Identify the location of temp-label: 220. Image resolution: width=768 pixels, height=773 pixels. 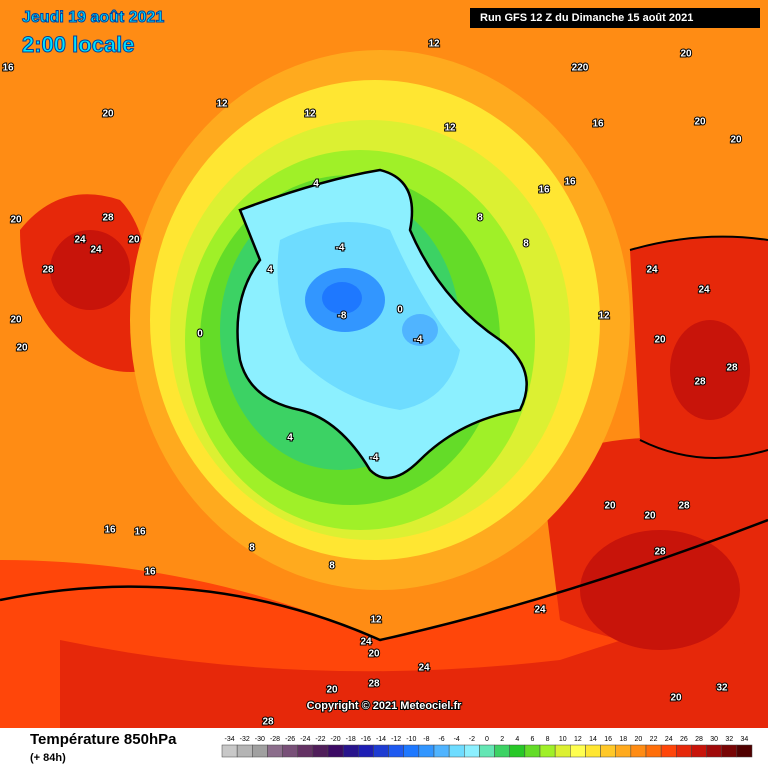
(580, 68).